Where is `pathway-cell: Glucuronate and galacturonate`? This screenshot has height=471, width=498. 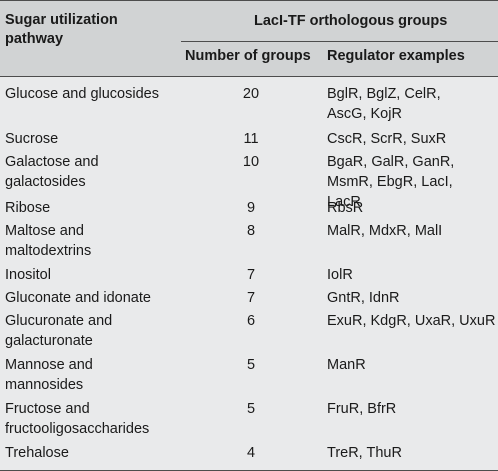
pathway-cell: Glucuronate and galacturonate is located at coordinates (59, 331).